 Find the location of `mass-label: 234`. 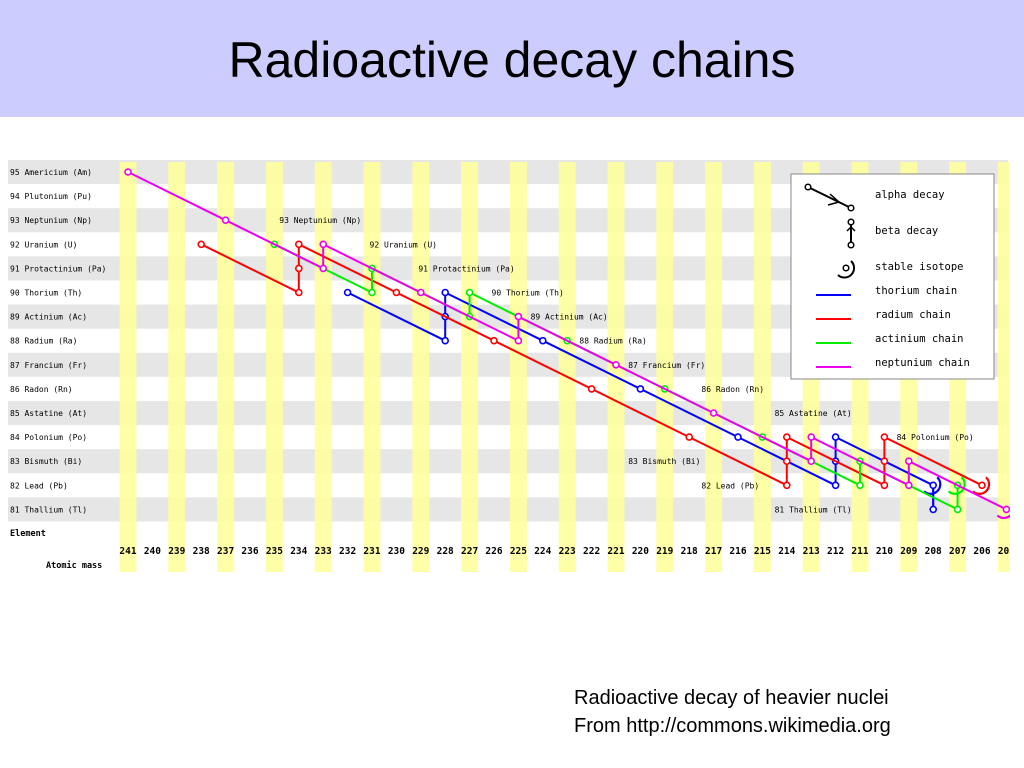

mass-label: 234 is located at coordinates (298, 551).